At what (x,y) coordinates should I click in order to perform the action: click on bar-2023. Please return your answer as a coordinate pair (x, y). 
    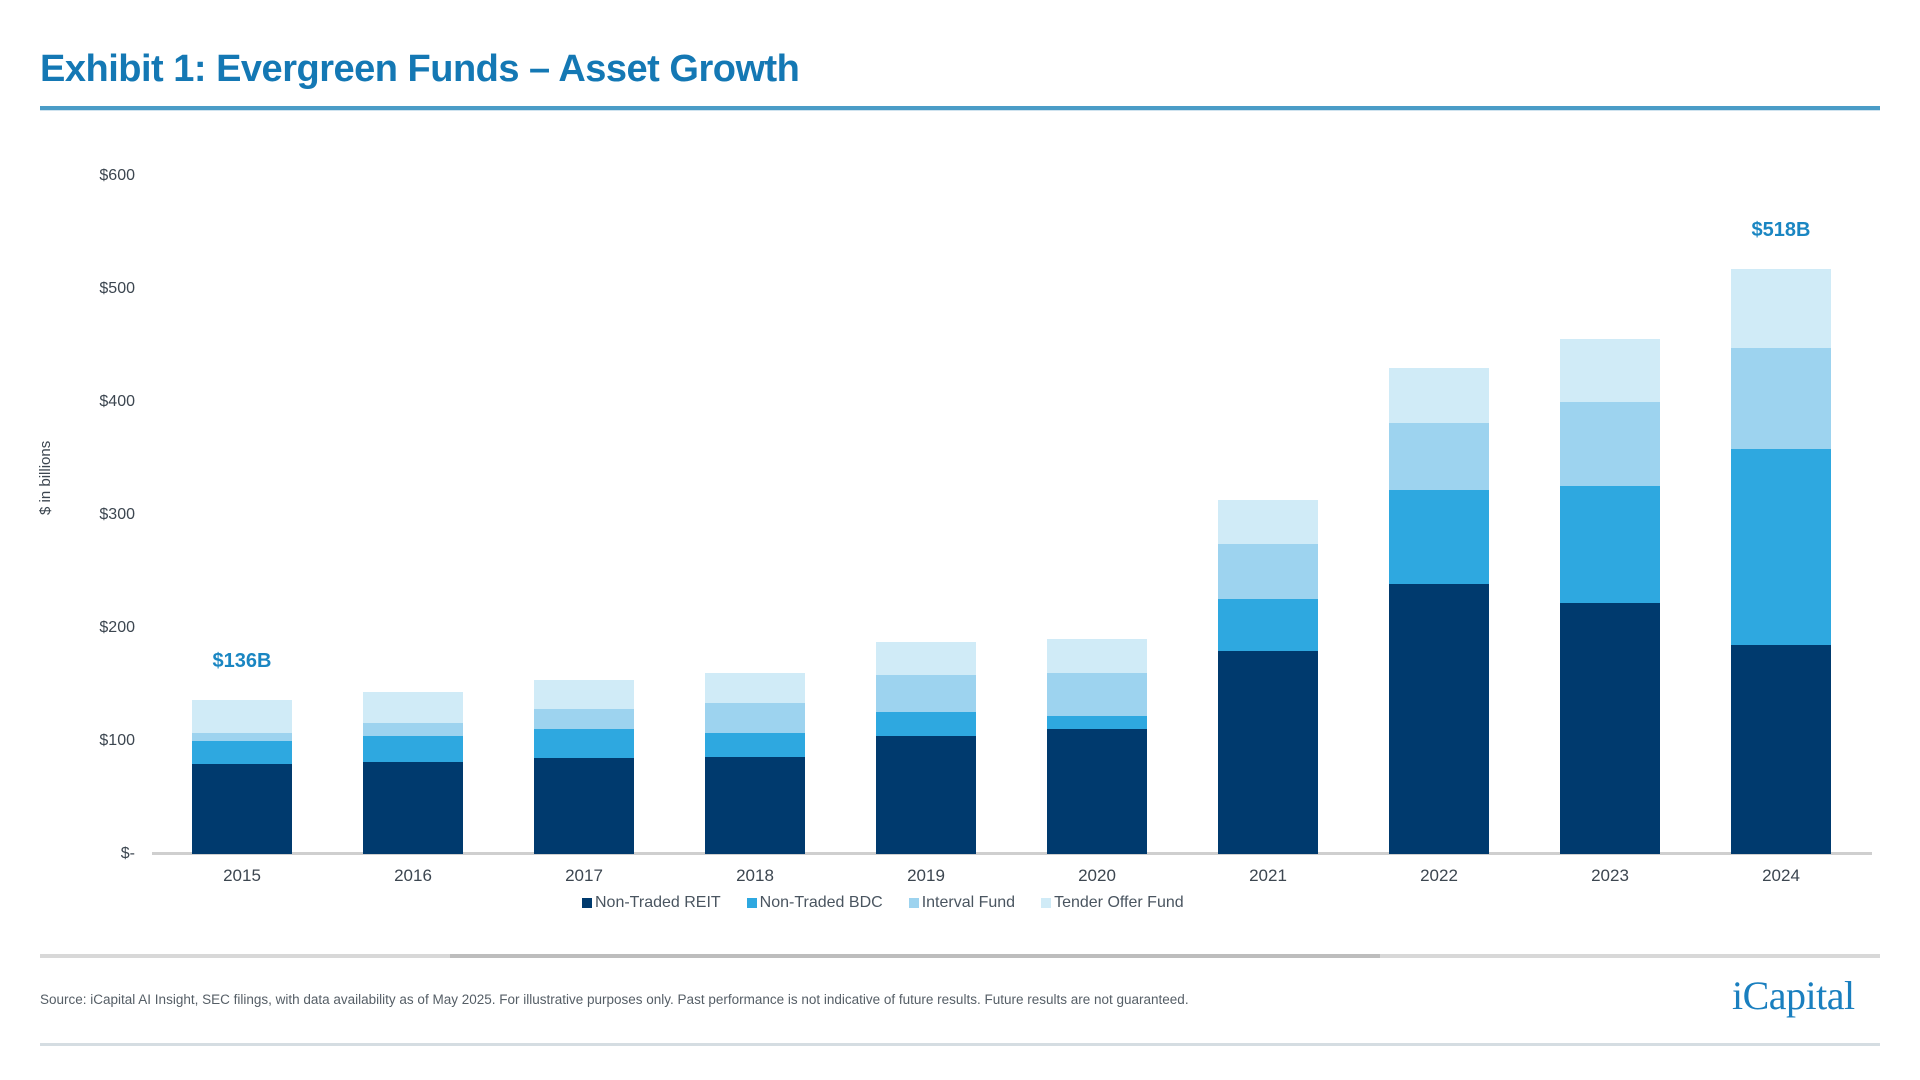
    Looking at the image, I should click on (1610, 596).